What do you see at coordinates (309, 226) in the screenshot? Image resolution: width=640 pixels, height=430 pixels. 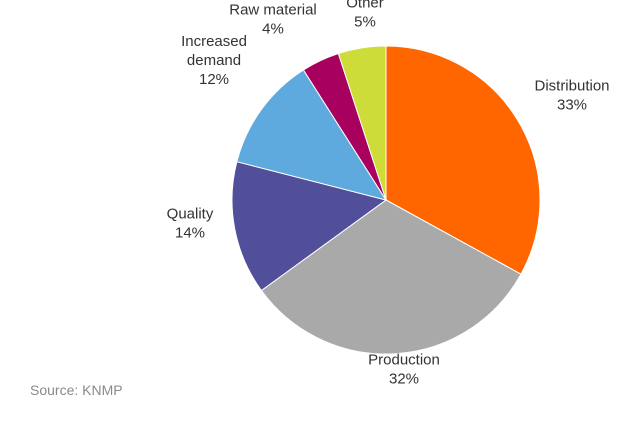 I see `pie-slice-quality` at bounding box center [309, 226].